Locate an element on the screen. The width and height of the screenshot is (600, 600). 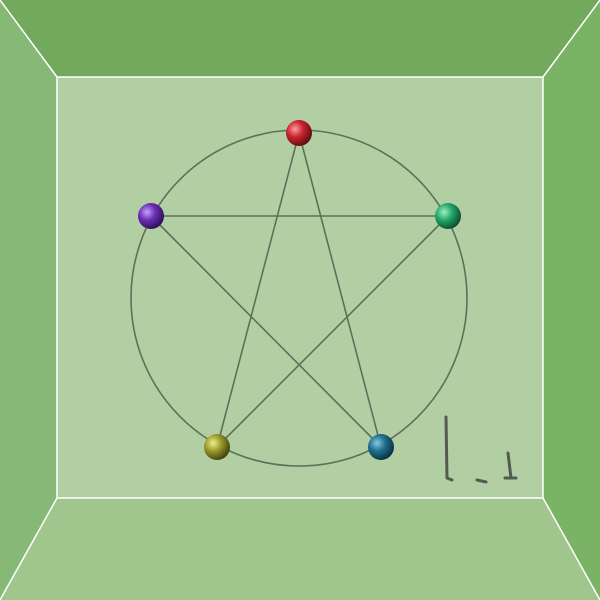
edge-bottom-left is located at coordinates (29, 548).